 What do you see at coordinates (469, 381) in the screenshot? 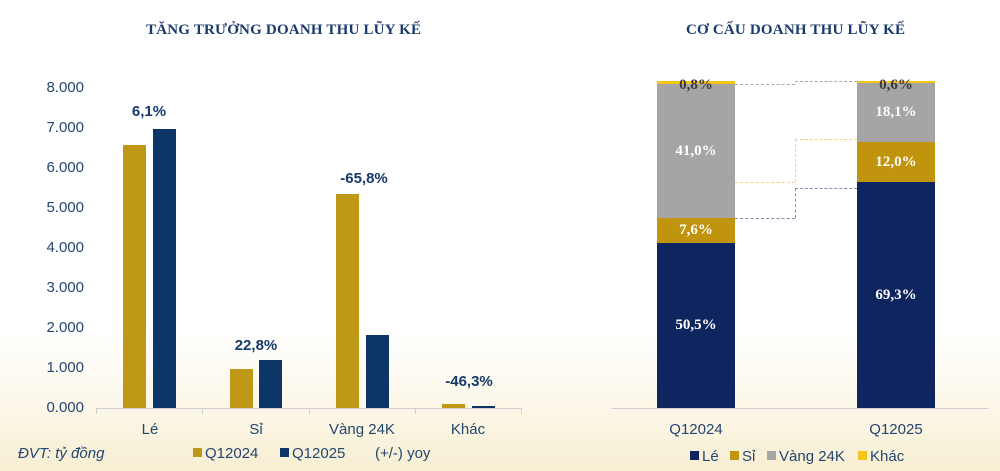
I see `growth-label-khac: -46,3%` at bounding box center [469, 381].